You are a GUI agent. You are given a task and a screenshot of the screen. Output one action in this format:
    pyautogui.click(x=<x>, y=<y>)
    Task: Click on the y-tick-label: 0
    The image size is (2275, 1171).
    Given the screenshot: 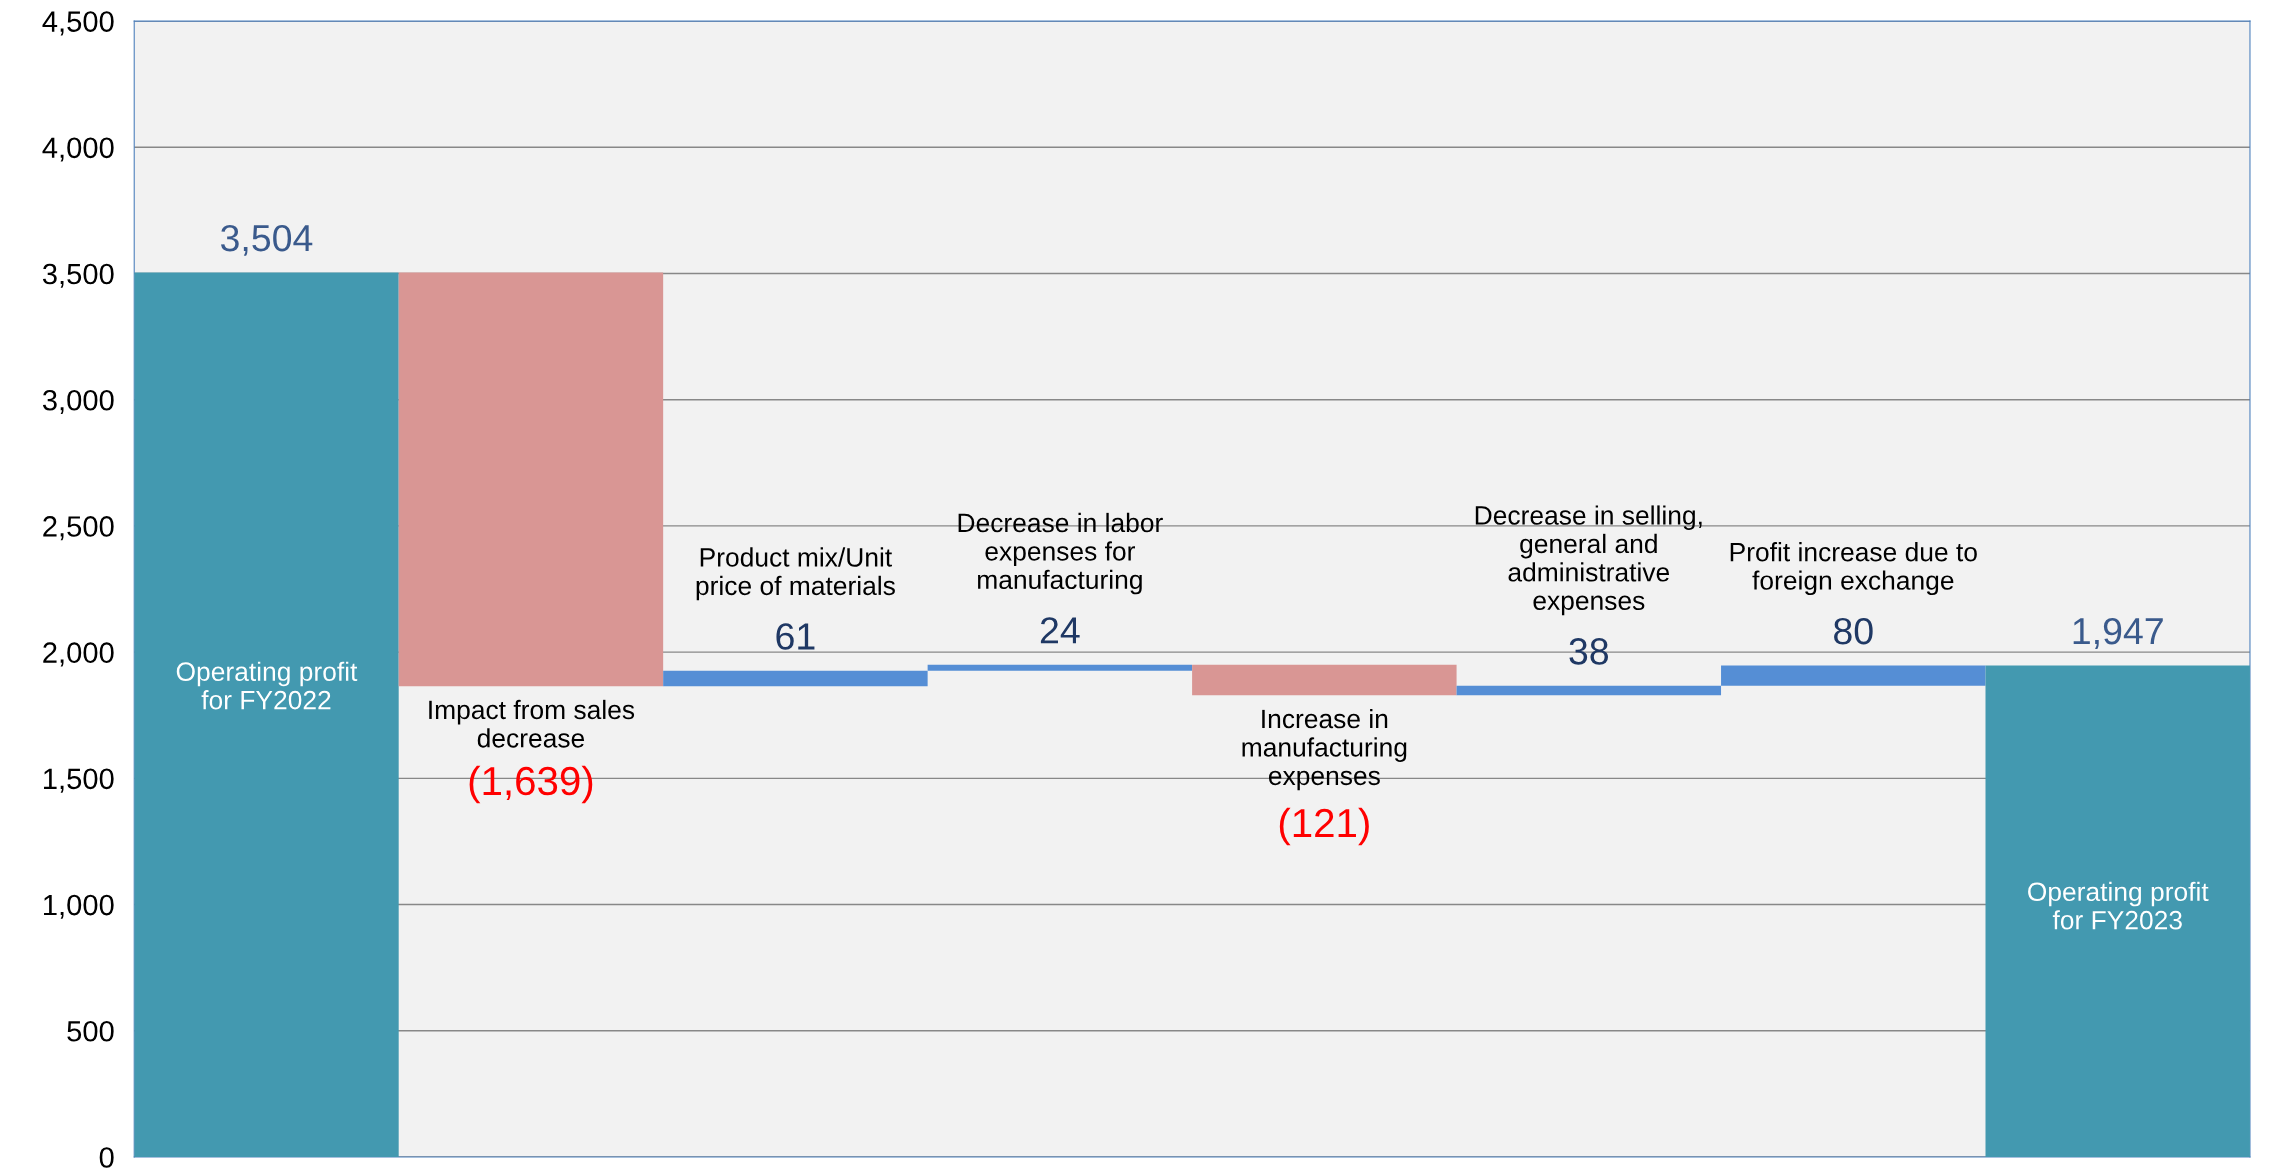 What is the action you would take?
    pyautogui.click(x=106, y=1157)
    